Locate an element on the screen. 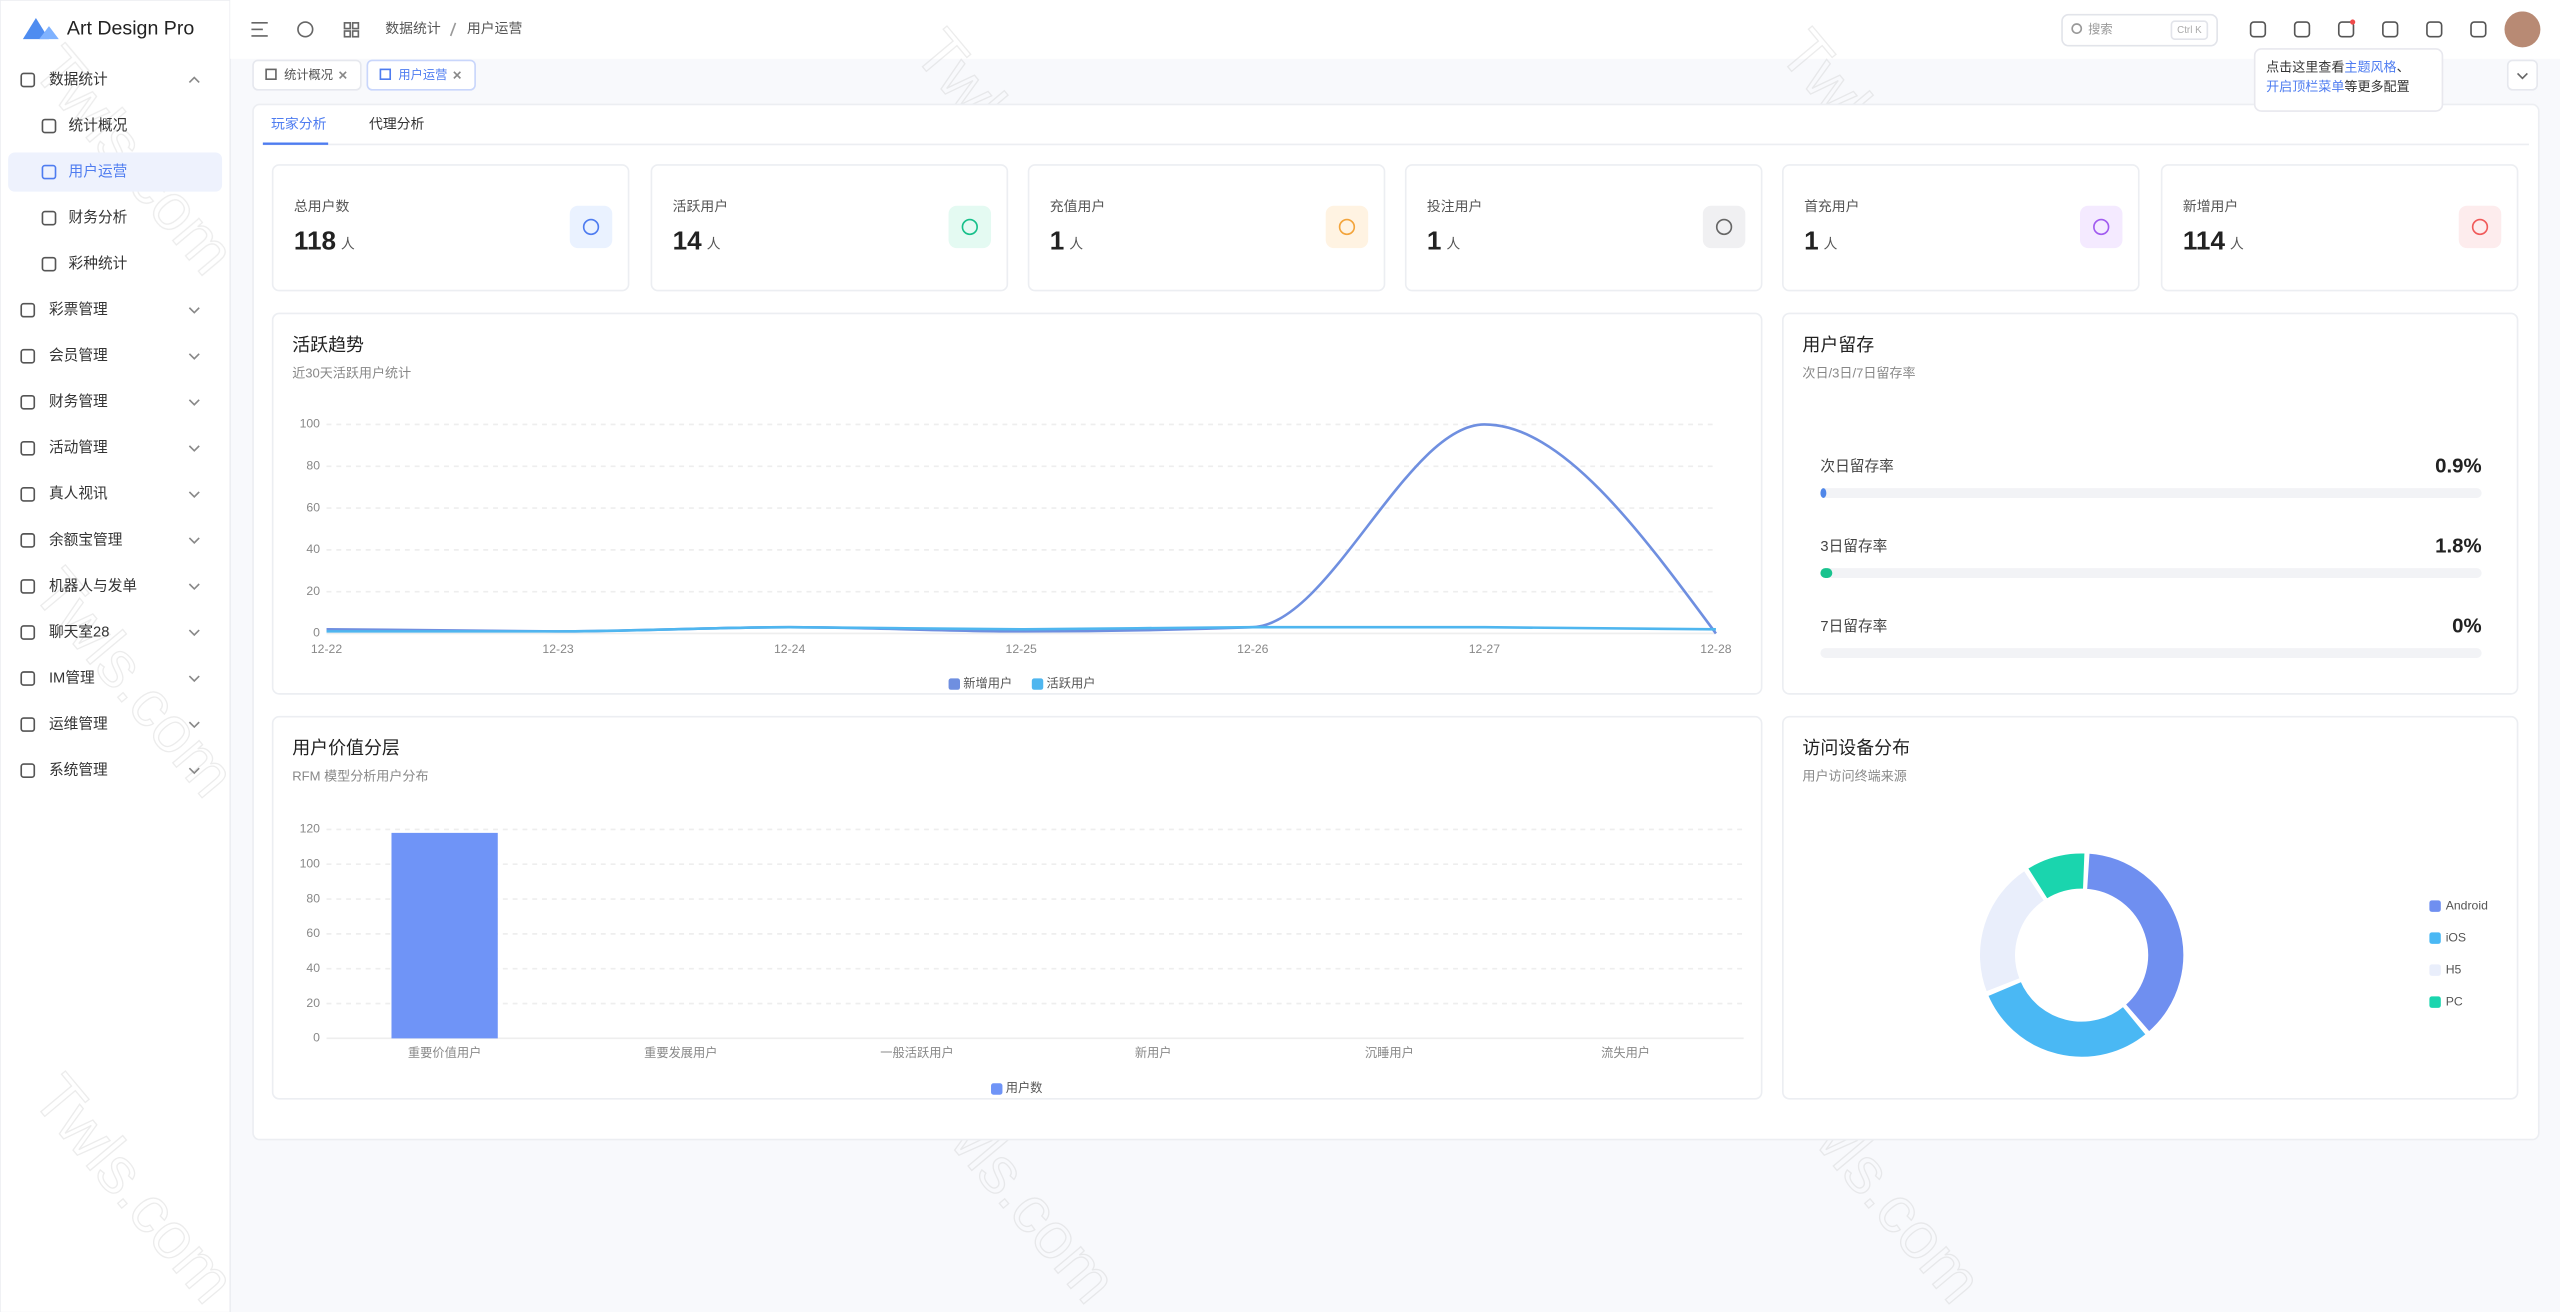  menu-item: 聊天室28 is located at coordinates (79, 631).